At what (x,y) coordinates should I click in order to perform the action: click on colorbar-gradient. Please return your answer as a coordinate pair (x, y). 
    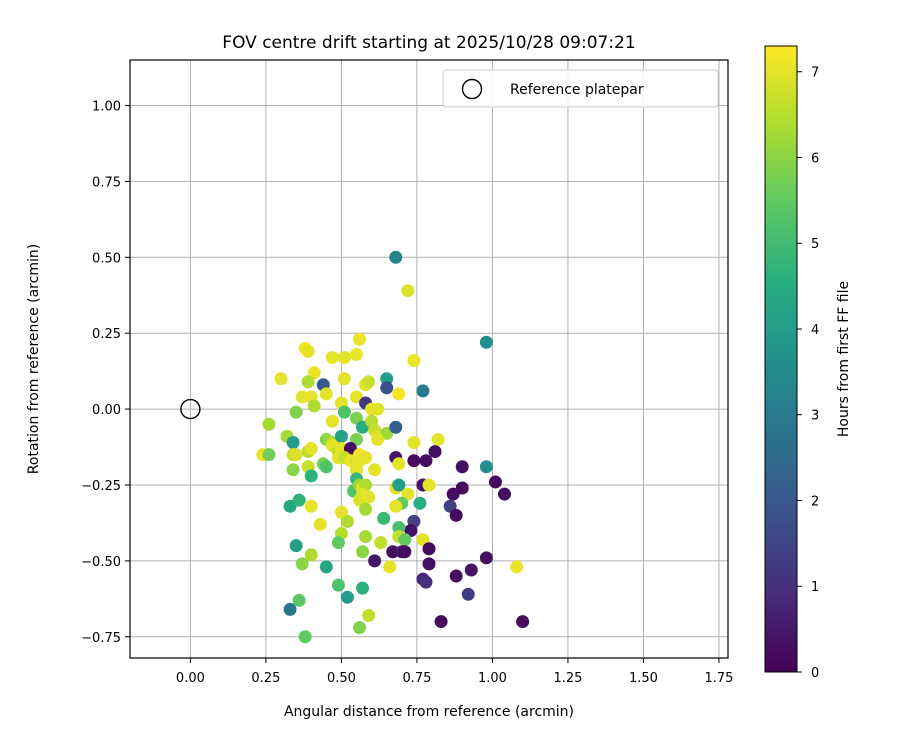
    Looking at the image, I should click on (781, 359).